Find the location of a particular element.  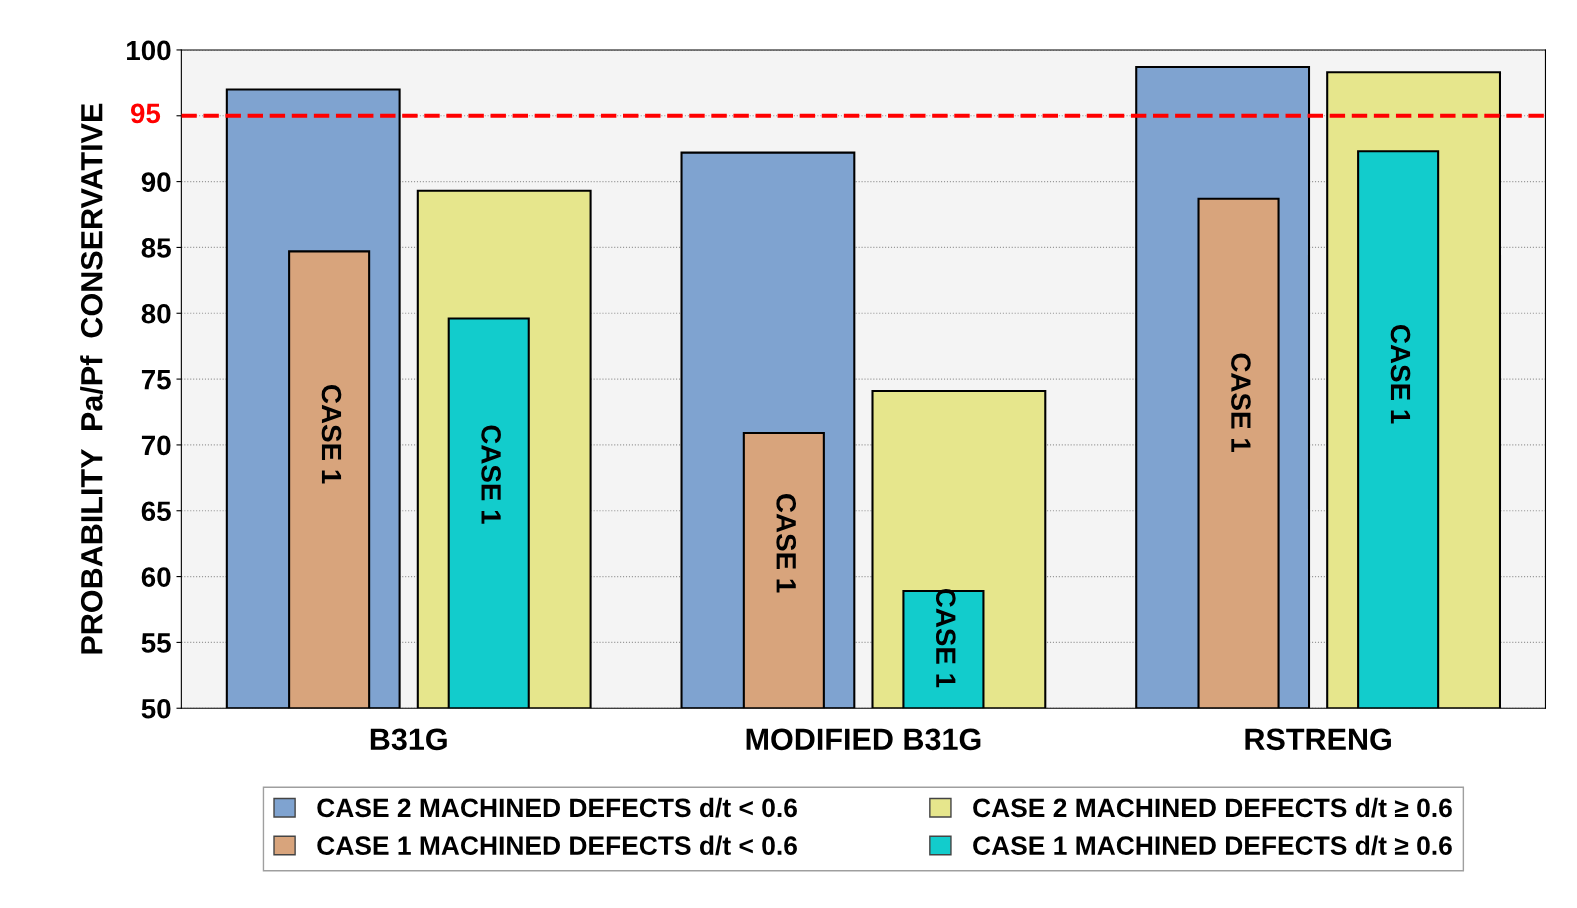

y-tick-label: 70 is located at coordinates (156, 445).